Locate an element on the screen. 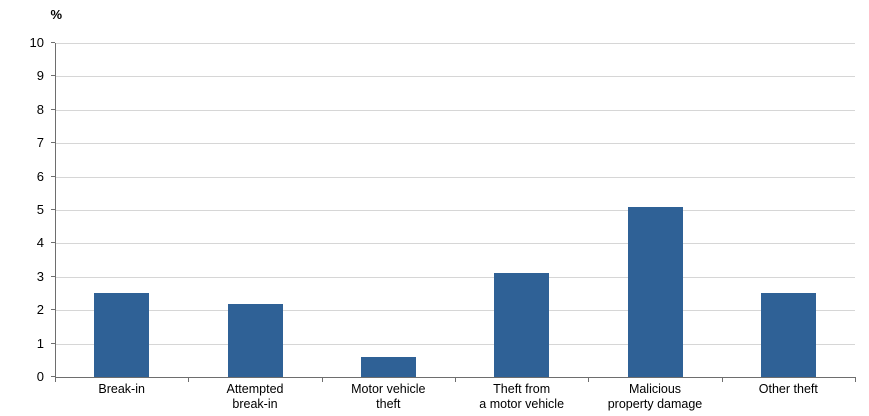  y-axis-tick-label: 2 is located at coordinates (40, 310).